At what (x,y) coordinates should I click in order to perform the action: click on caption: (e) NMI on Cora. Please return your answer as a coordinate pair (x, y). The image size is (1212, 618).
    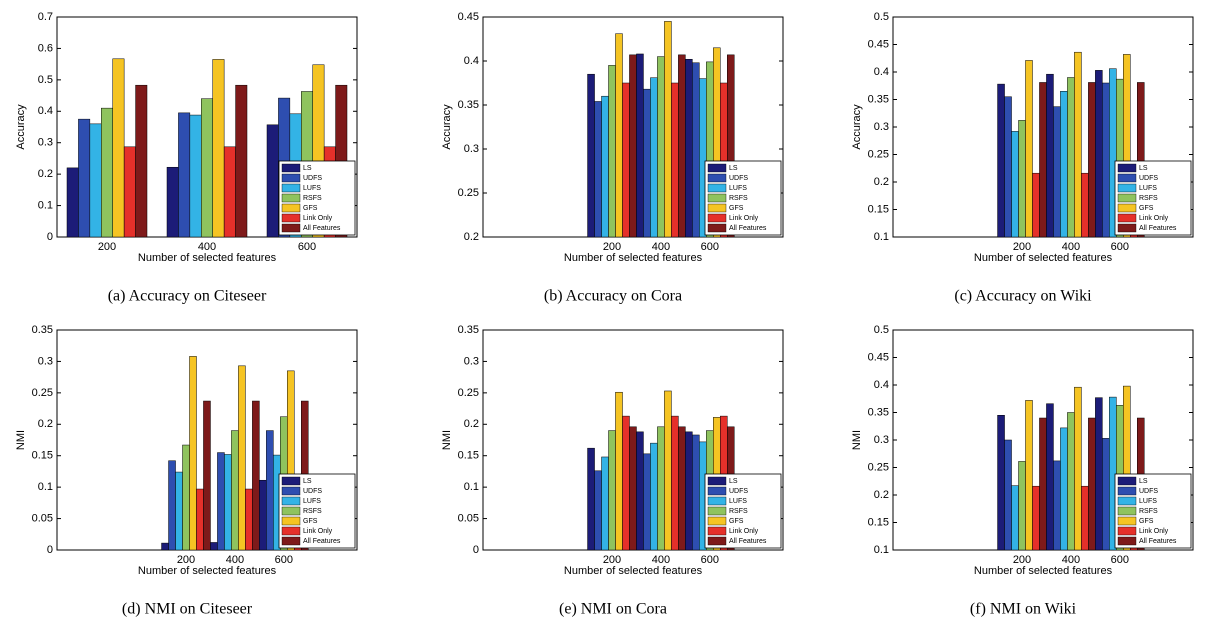
    Looking at the image, I should click on (613, 609).